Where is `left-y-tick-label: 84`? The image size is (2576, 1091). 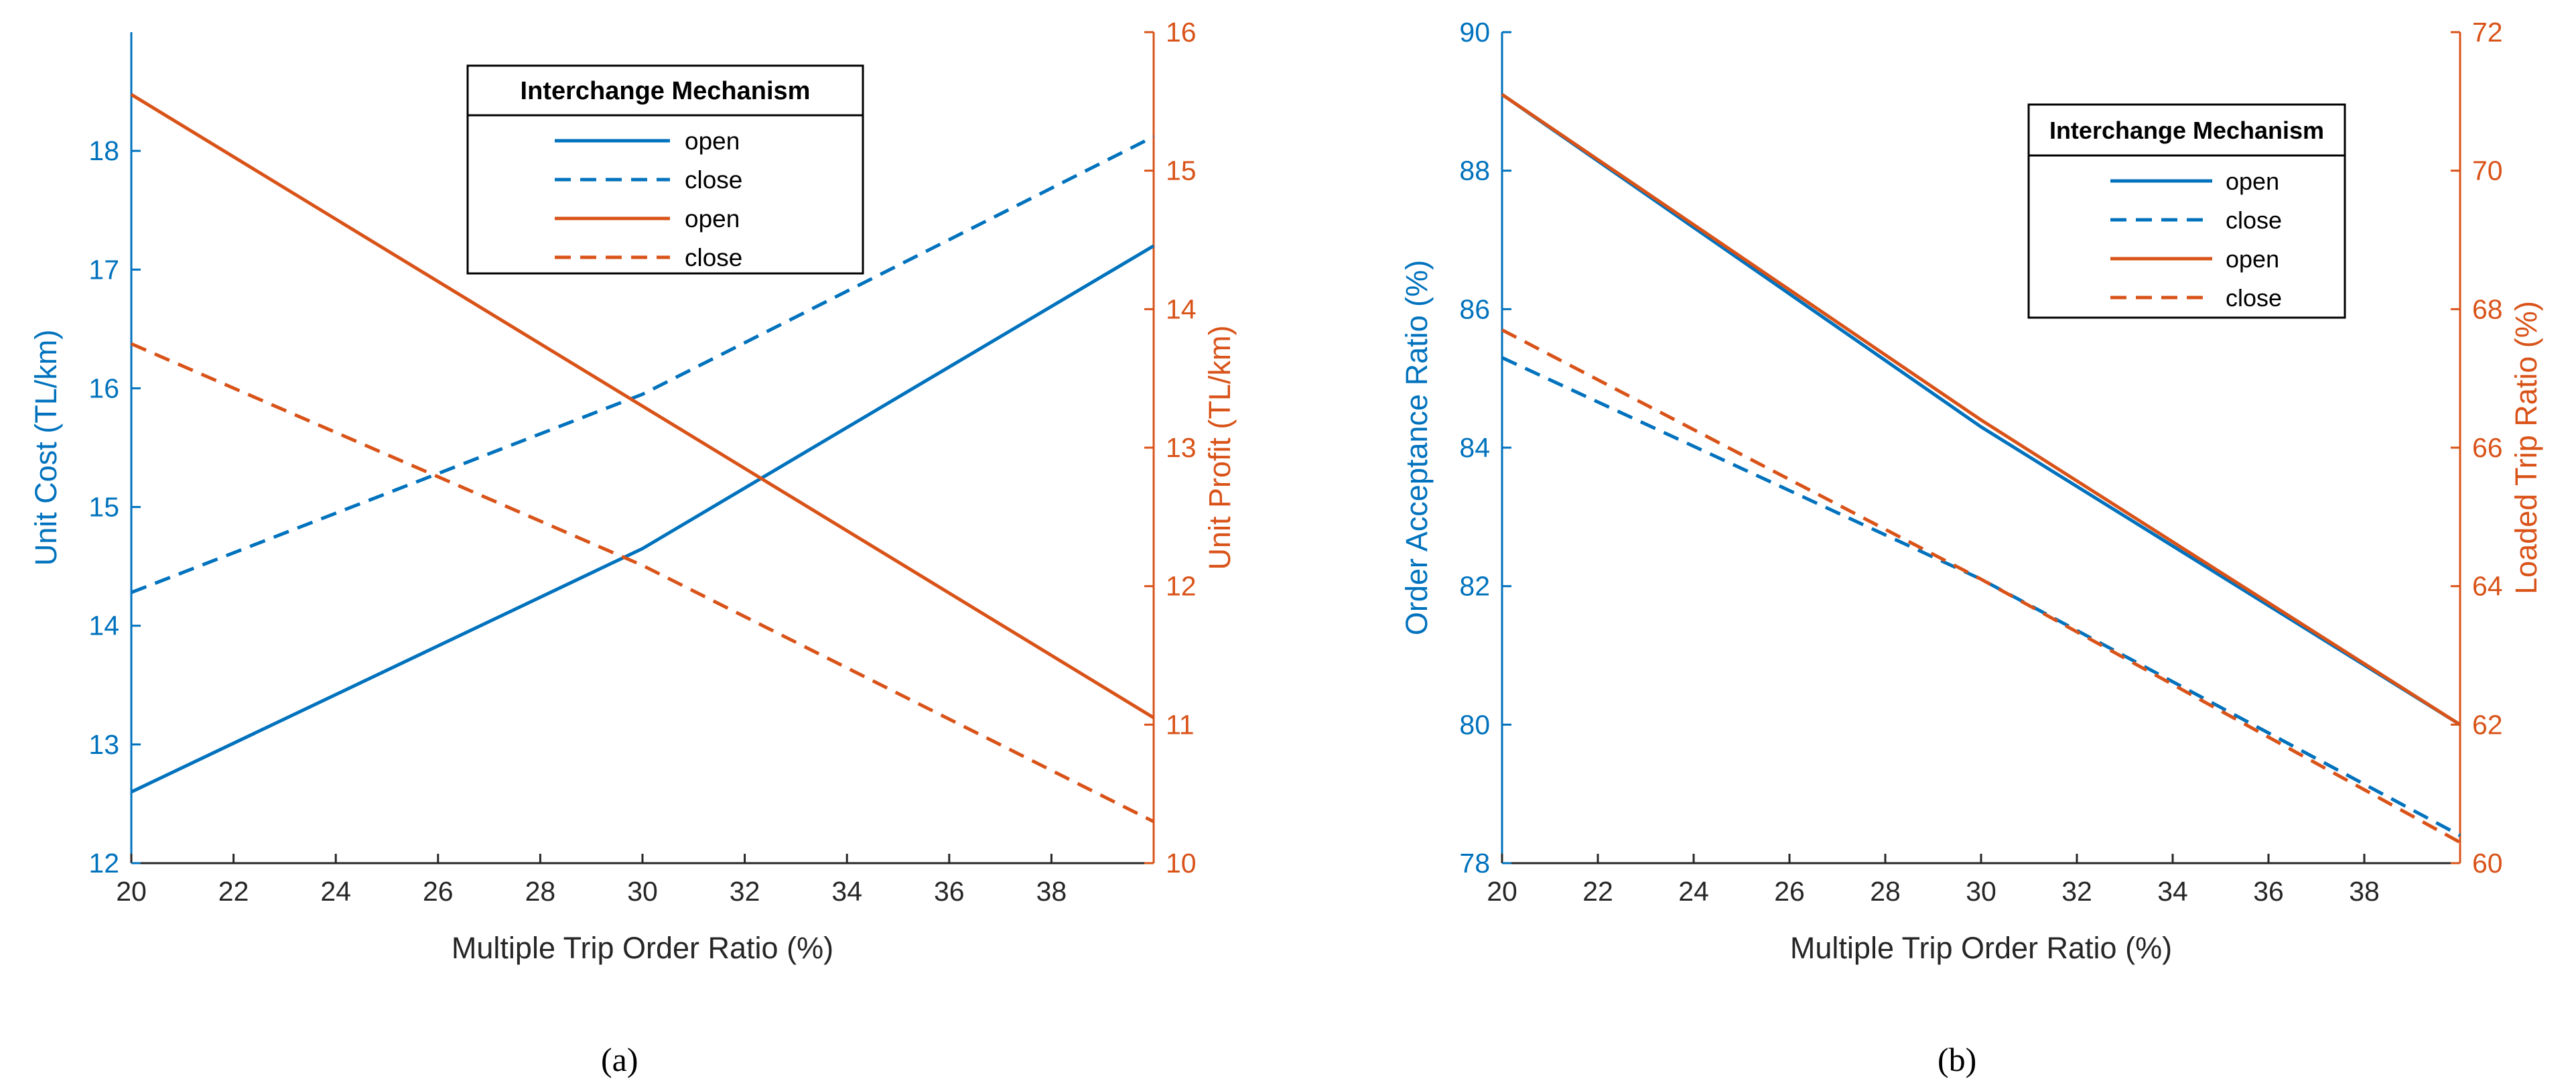
left-y-tick-label: 84 is located at coordinates (1475, 447).